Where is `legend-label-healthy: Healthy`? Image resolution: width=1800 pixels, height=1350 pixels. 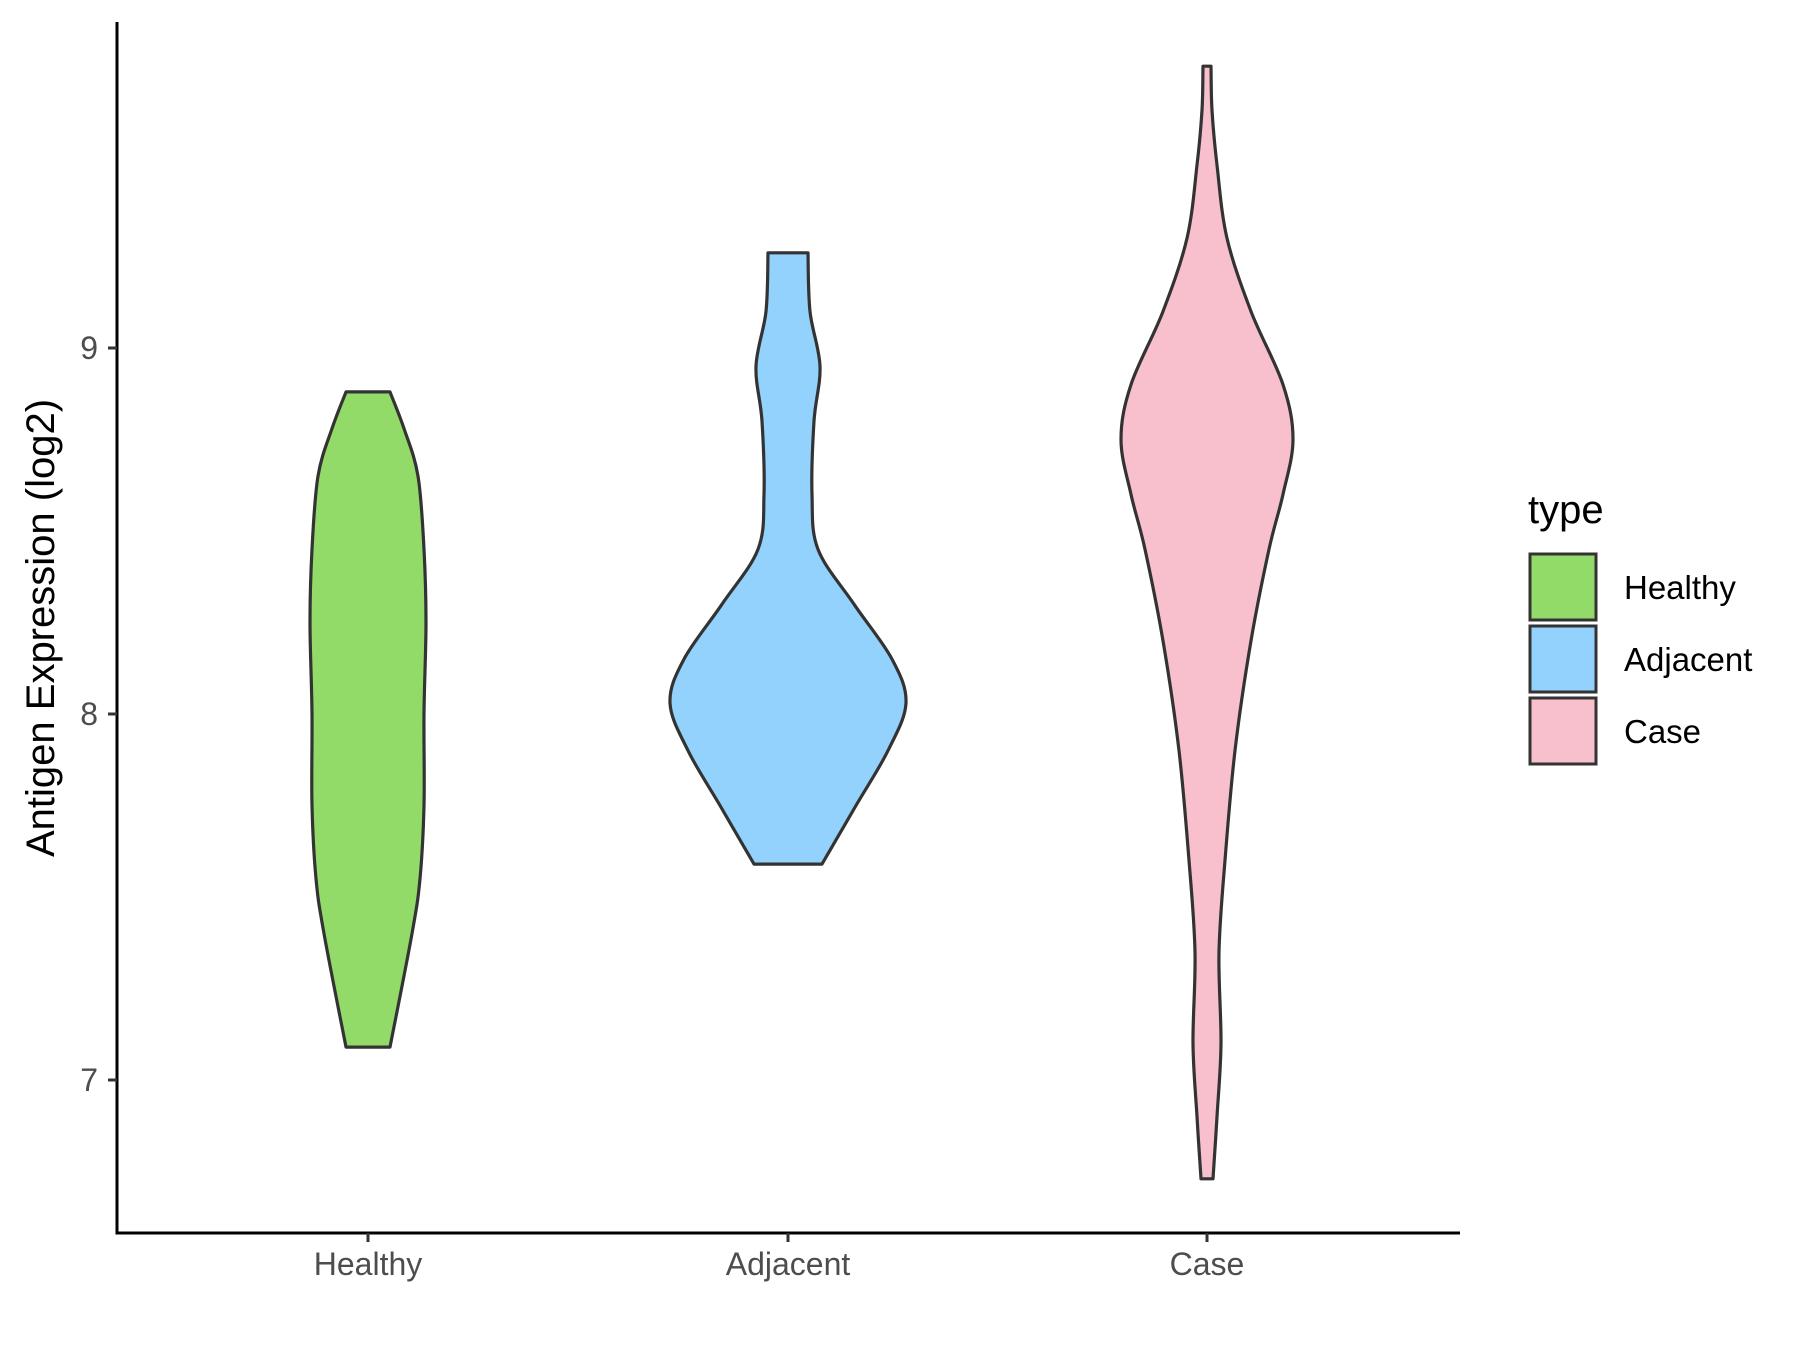
legend-label-healthy: Healthy is located at coordinates (1680, 587).